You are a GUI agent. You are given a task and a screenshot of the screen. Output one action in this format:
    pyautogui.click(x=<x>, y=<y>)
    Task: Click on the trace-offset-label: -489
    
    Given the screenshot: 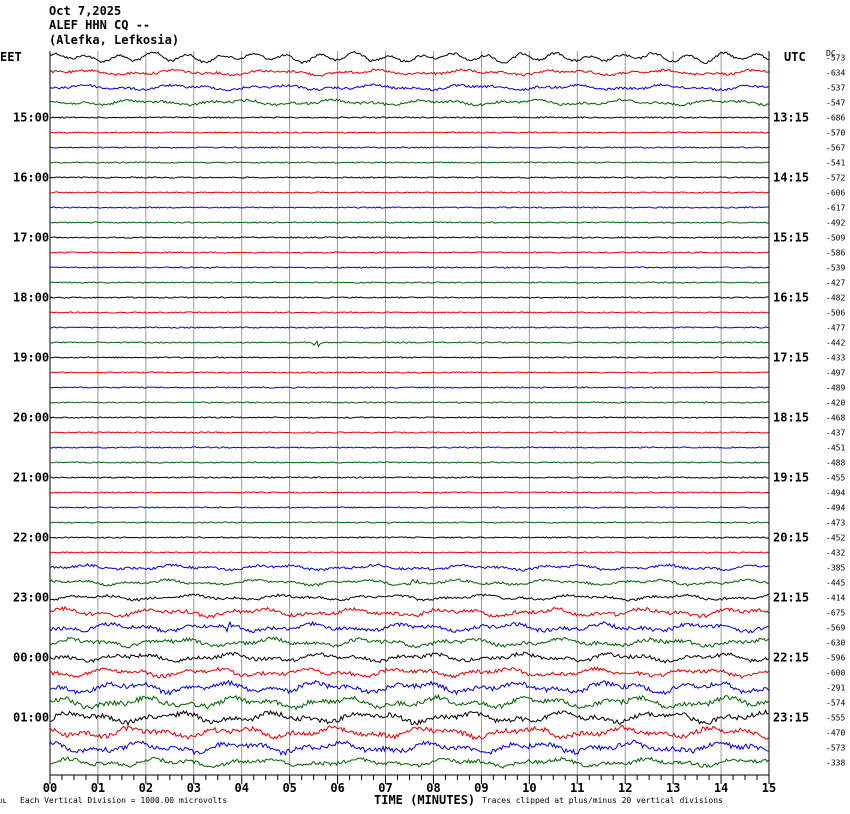 What is the action you would take?
    pyautogui.click(x=835, y=388)
    